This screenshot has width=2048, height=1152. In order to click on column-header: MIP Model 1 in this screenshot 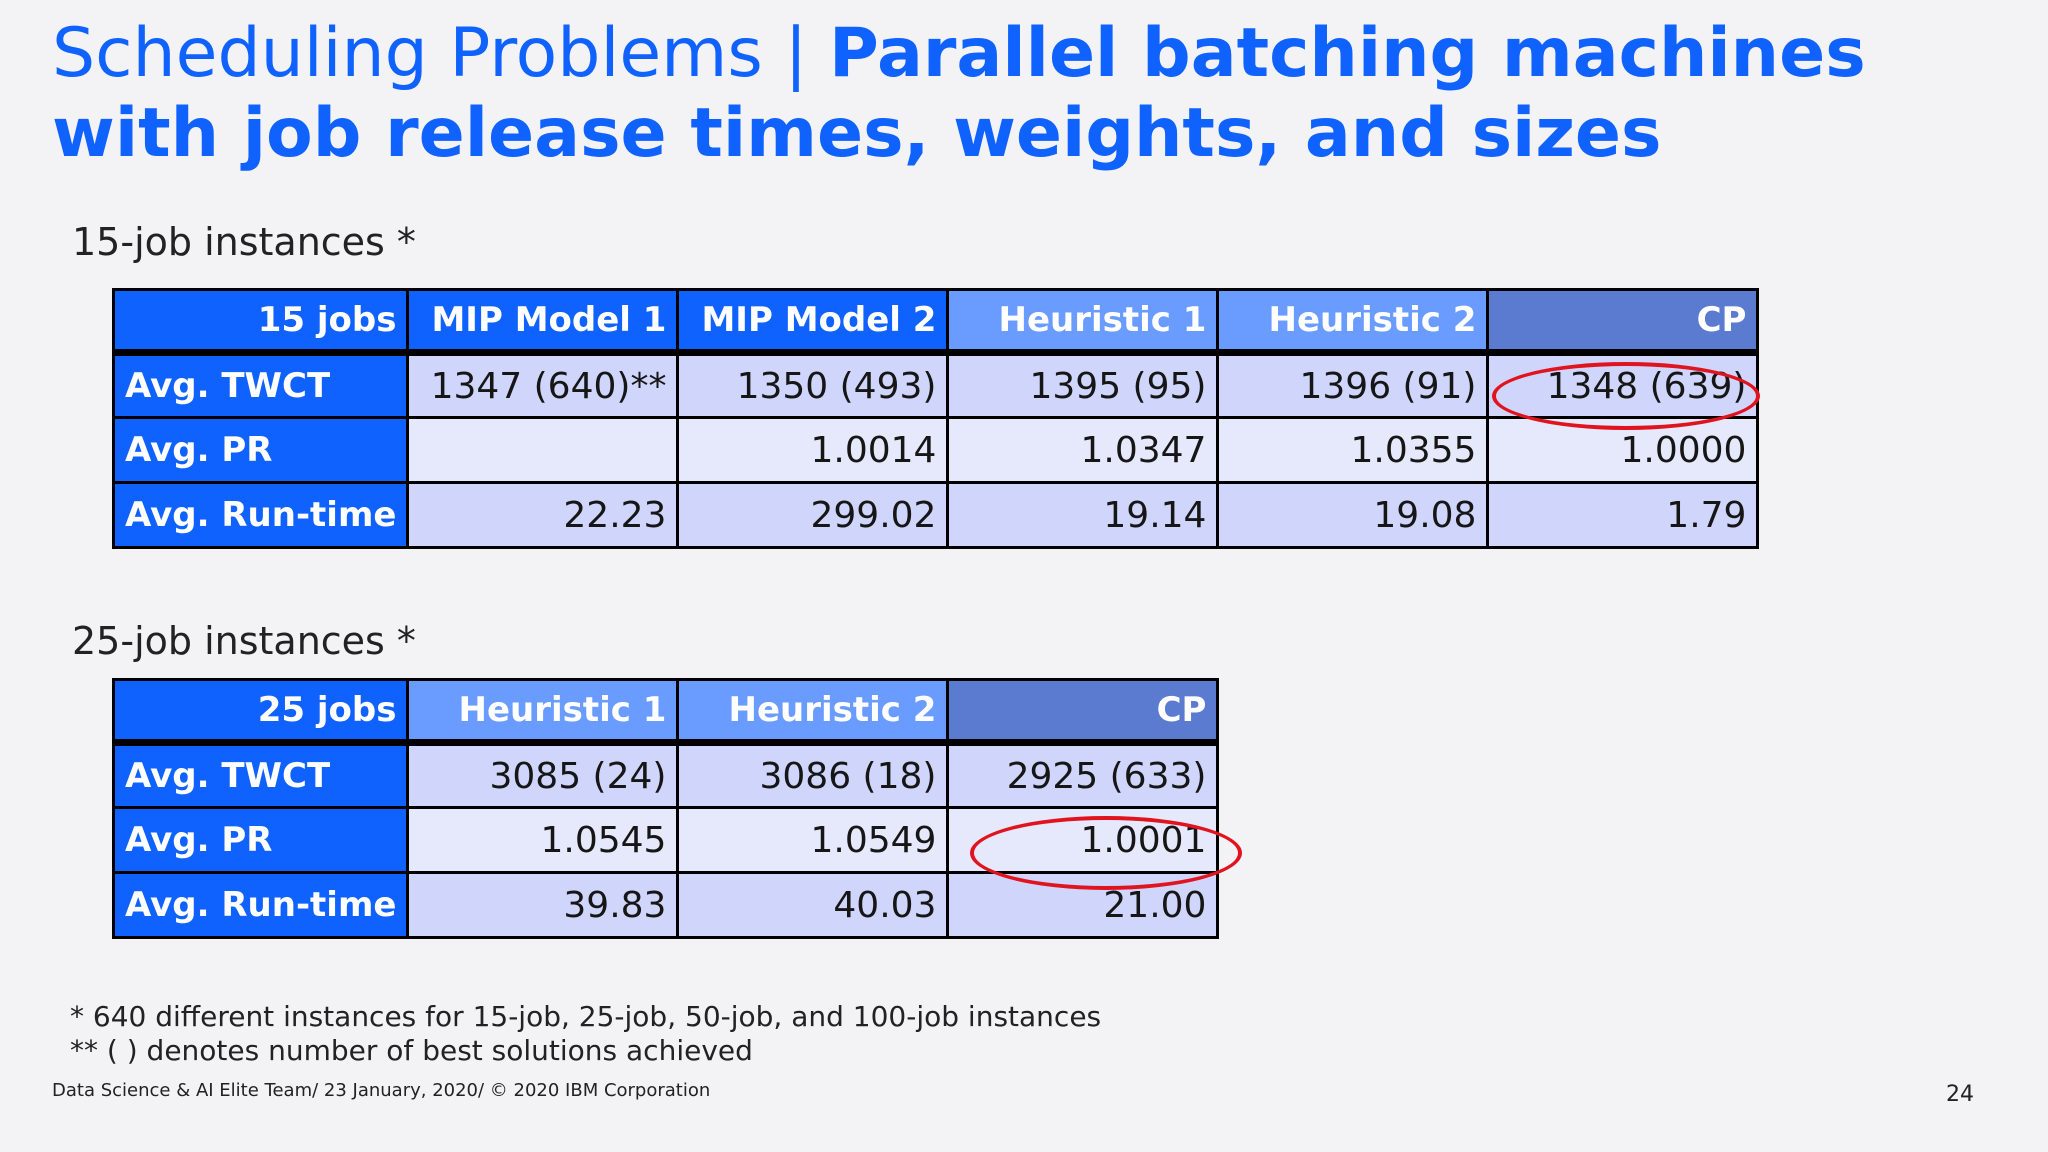, I will do `click(543, 322)`.